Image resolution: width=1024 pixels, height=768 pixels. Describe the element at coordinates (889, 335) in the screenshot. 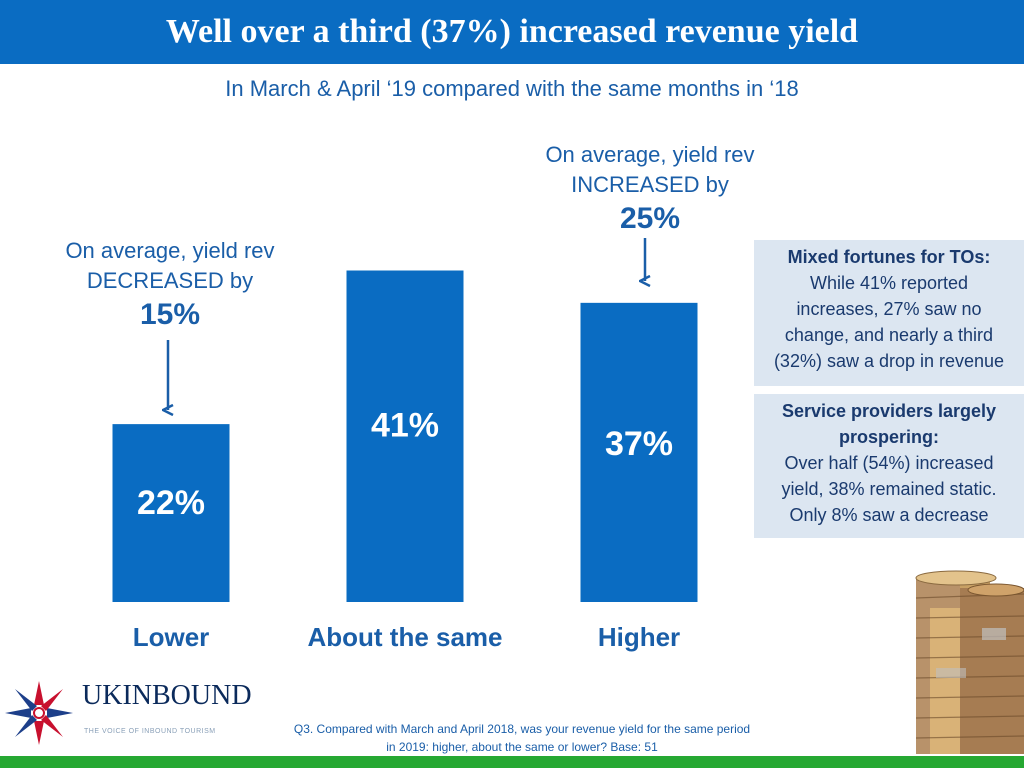

I see `info-box-line: change, and nearly a third` at that location.